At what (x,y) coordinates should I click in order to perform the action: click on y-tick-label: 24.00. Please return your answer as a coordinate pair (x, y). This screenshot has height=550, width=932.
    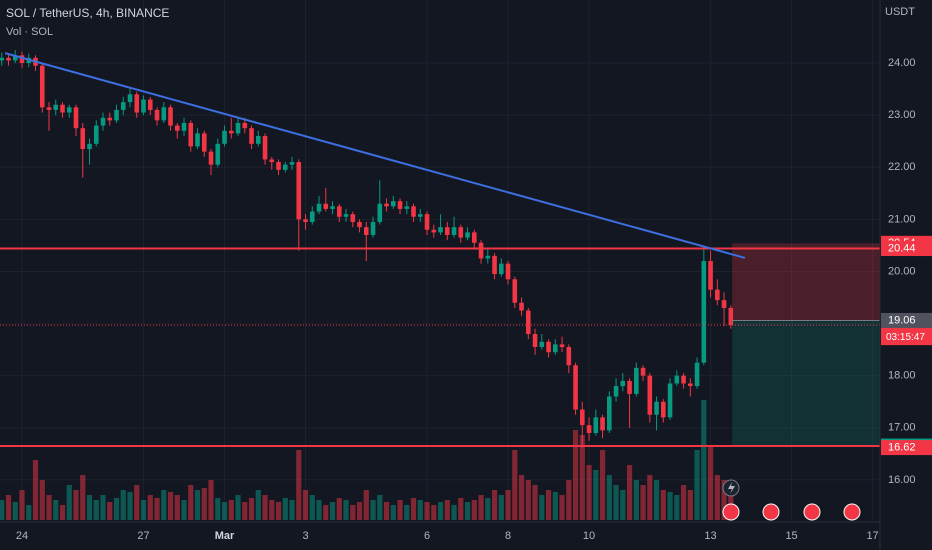
    Looking at the image, I should click on (902, 63).